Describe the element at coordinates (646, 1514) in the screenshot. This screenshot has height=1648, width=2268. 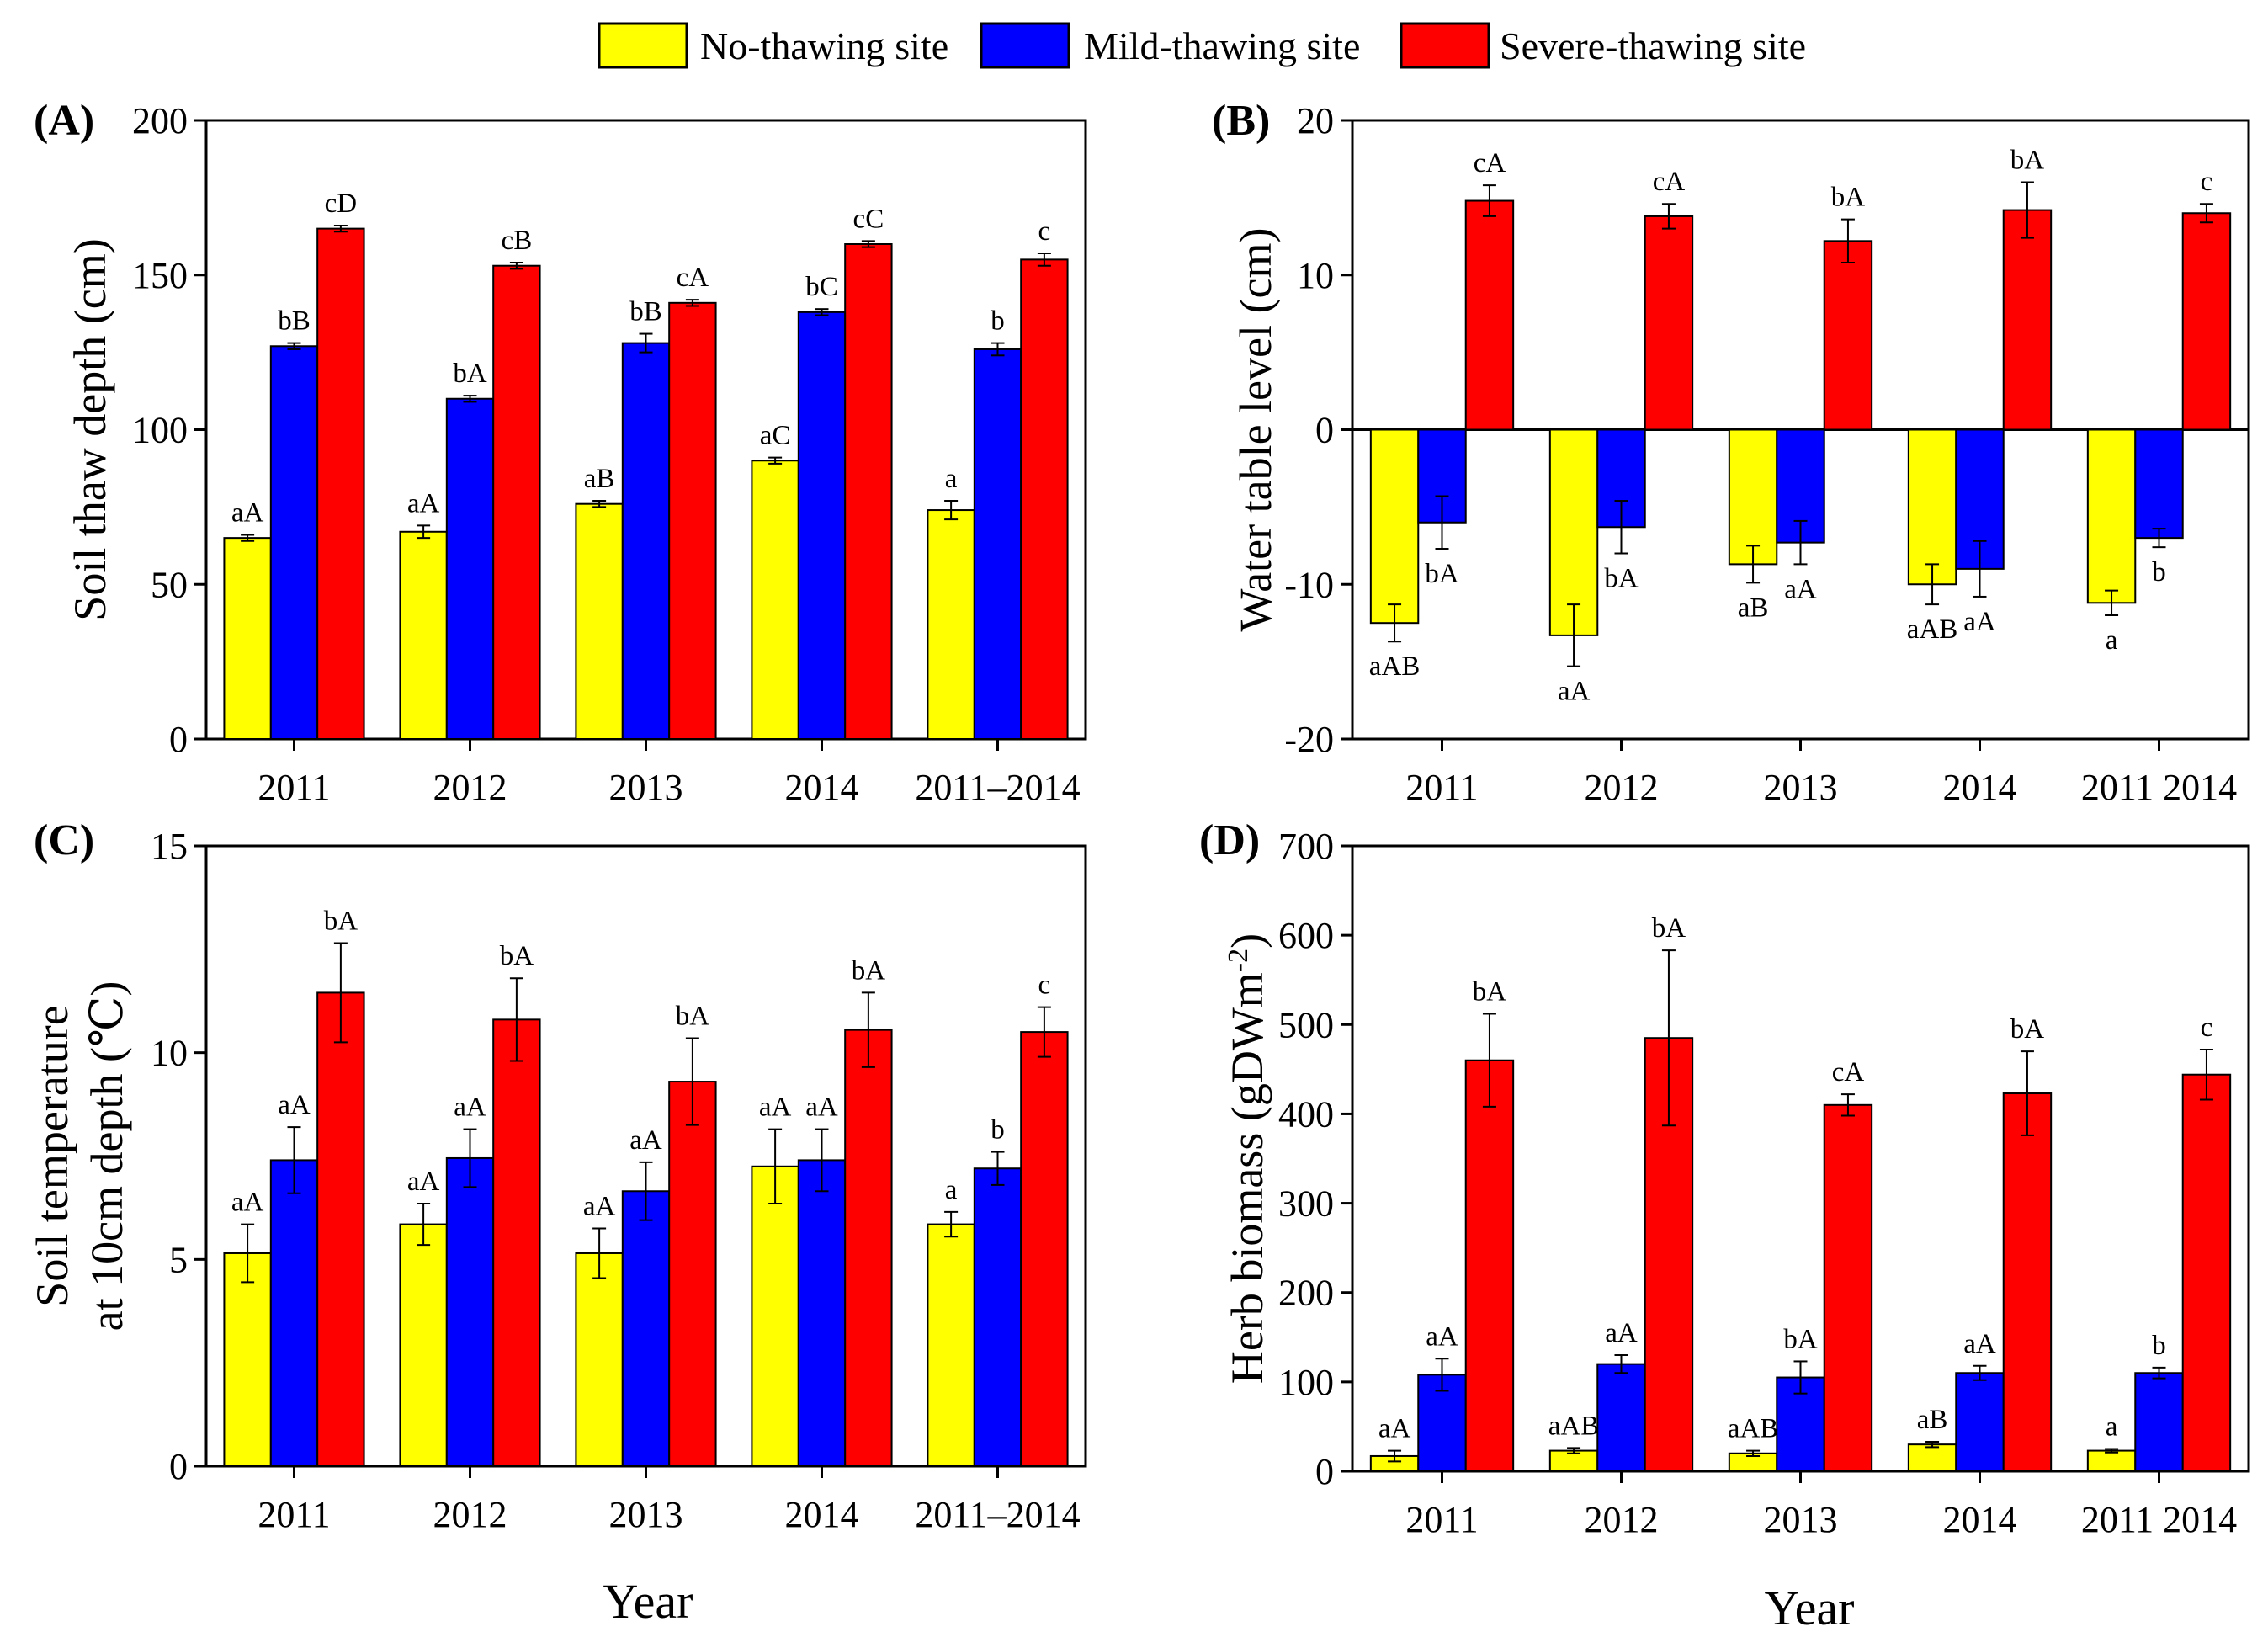
I see `x-tick-label: 2013` at that location.